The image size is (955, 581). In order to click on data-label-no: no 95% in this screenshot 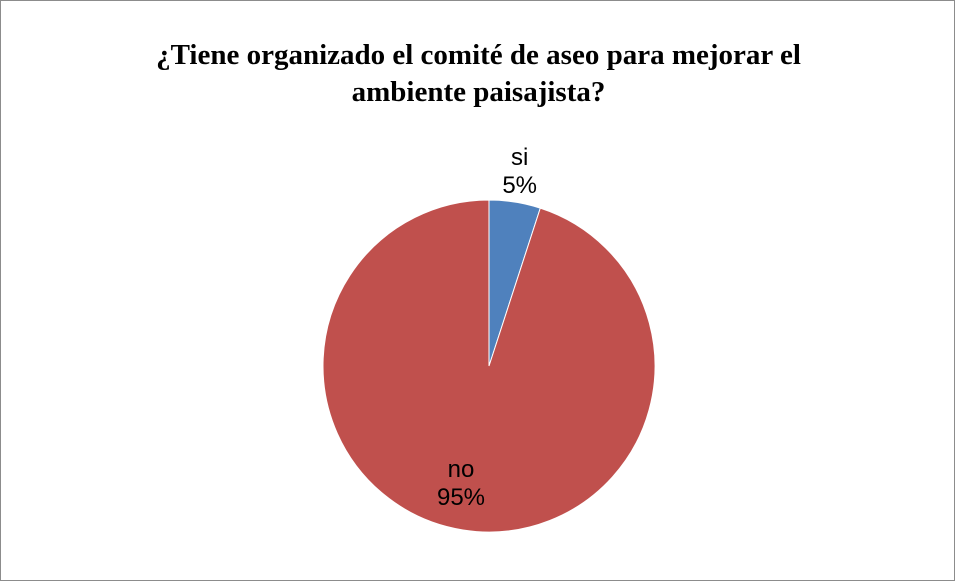, I will do `click(461, 484)`.